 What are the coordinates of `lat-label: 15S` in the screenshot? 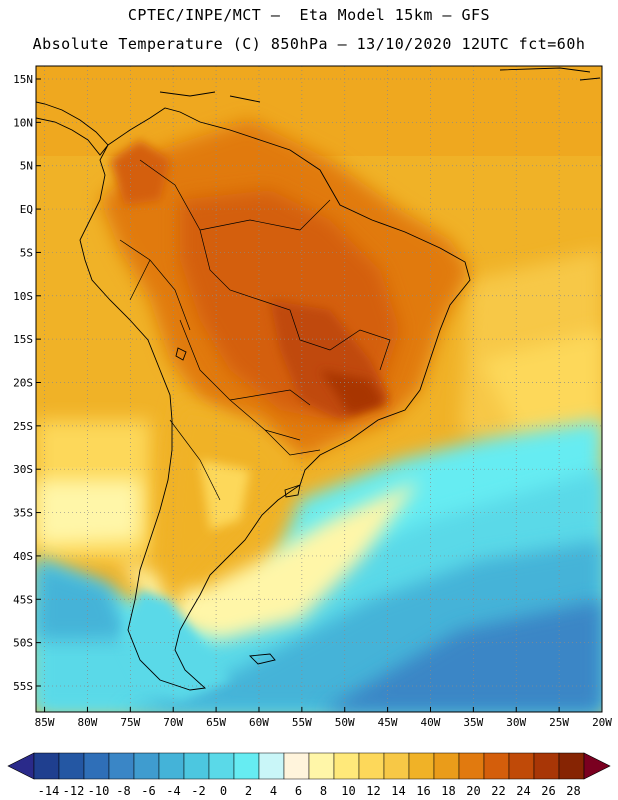 It's located at (23, 339).